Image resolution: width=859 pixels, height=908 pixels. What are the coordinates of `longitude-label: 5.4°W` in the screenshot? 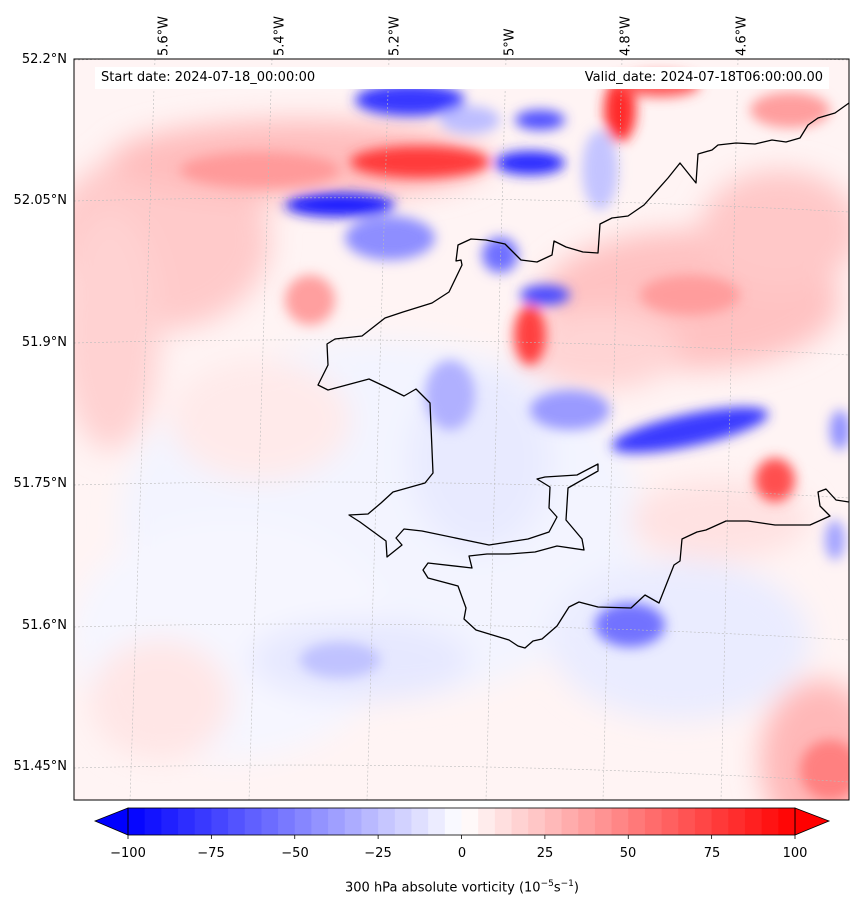 It's located at (280, 35).